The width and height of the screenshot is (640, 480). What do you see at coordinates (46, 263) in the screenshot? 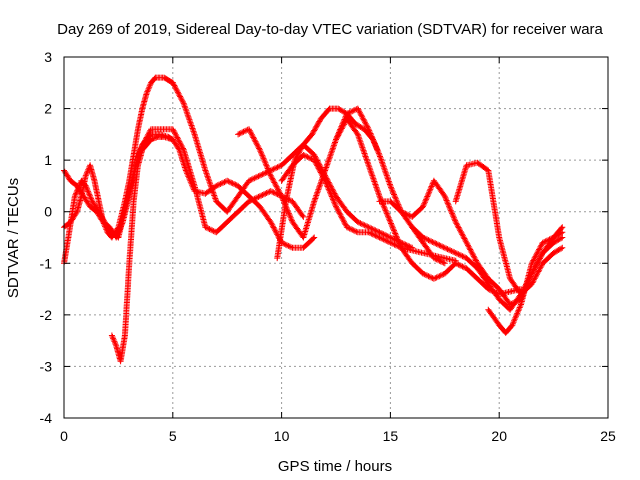
I see `y-tick-label: -1` at bounding box center [46, 263].